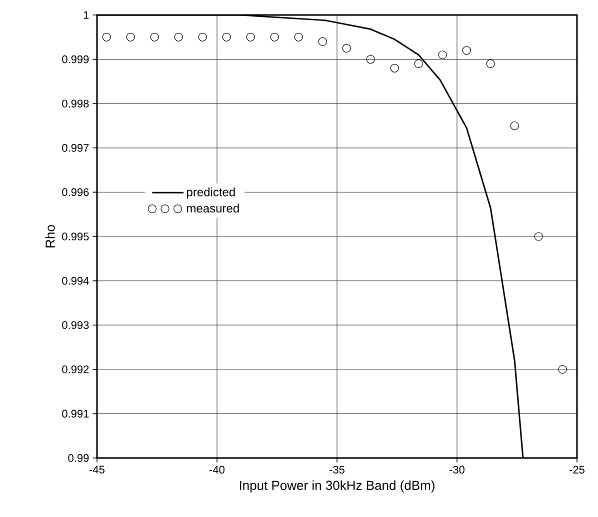  I want to click on y-tick-label: 0.994, so click(75, 280).